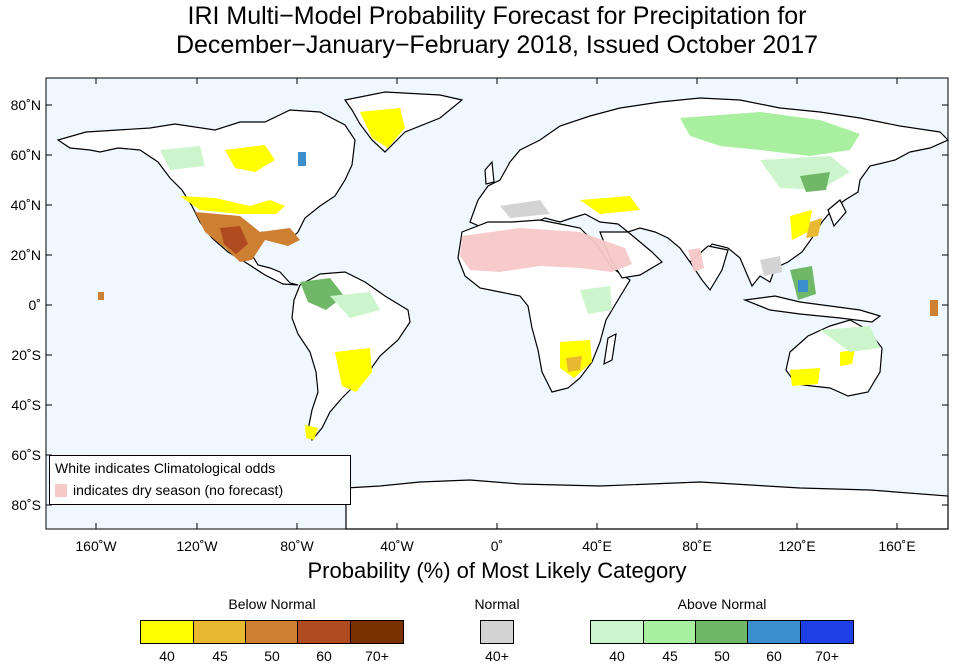 The height and width of the screenshot is (664, 954). What do you see at coordinates (26, 255) in the screenshot?
I see `y-tick-20n: 20˚N` at bounding box center [26, 255].